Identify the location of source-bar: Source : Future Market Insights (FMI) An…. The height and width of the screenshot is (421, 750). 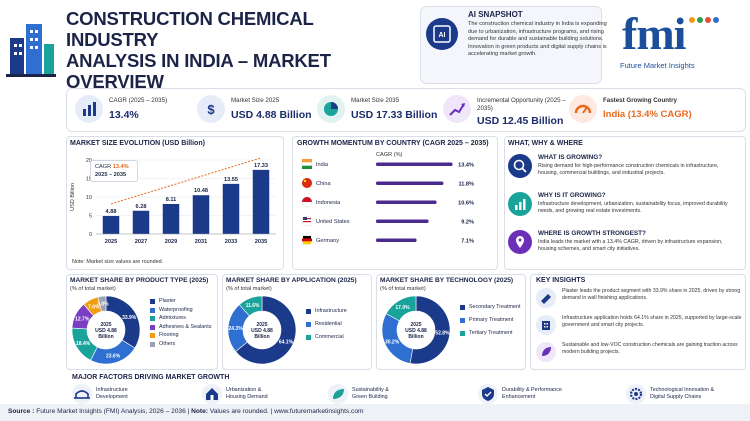
(375, 412).